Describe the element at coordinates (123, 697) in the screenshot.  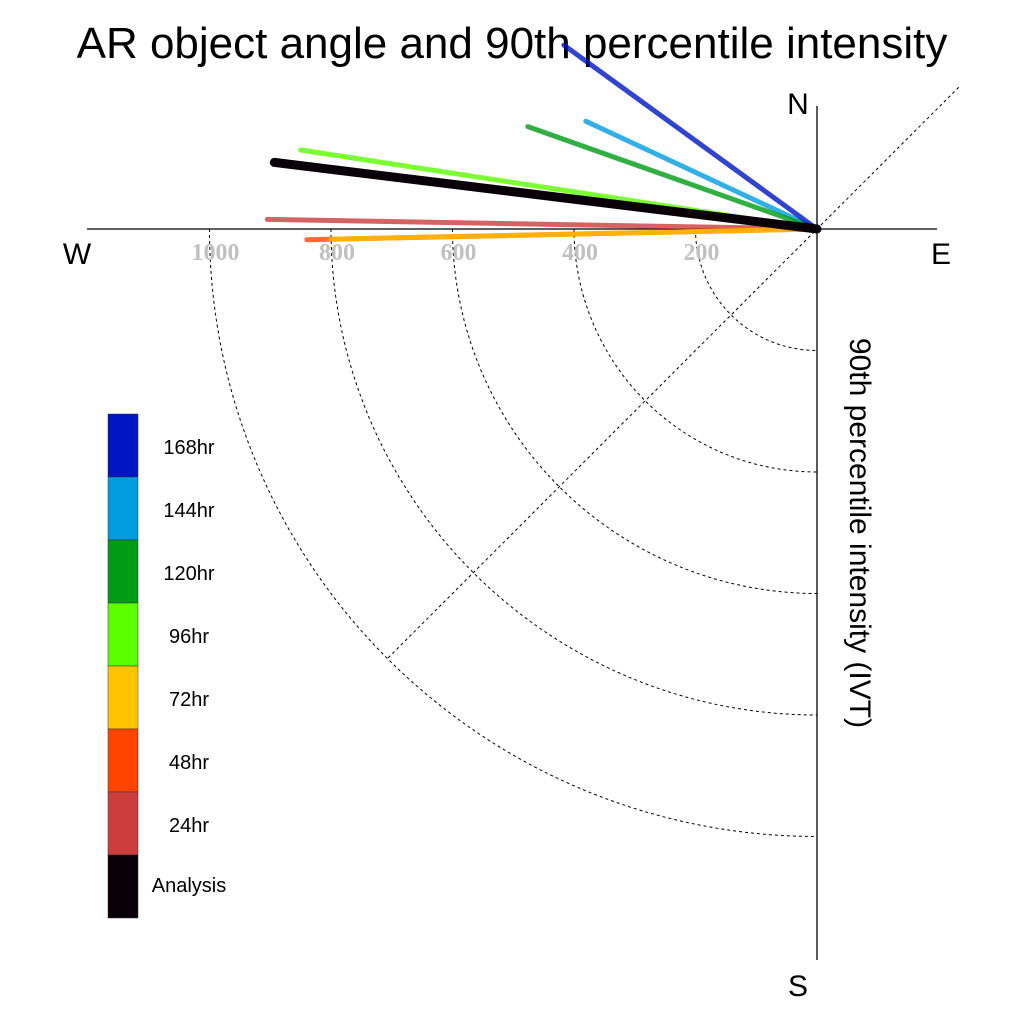
I see `legend-swatch-72hr` at that location.